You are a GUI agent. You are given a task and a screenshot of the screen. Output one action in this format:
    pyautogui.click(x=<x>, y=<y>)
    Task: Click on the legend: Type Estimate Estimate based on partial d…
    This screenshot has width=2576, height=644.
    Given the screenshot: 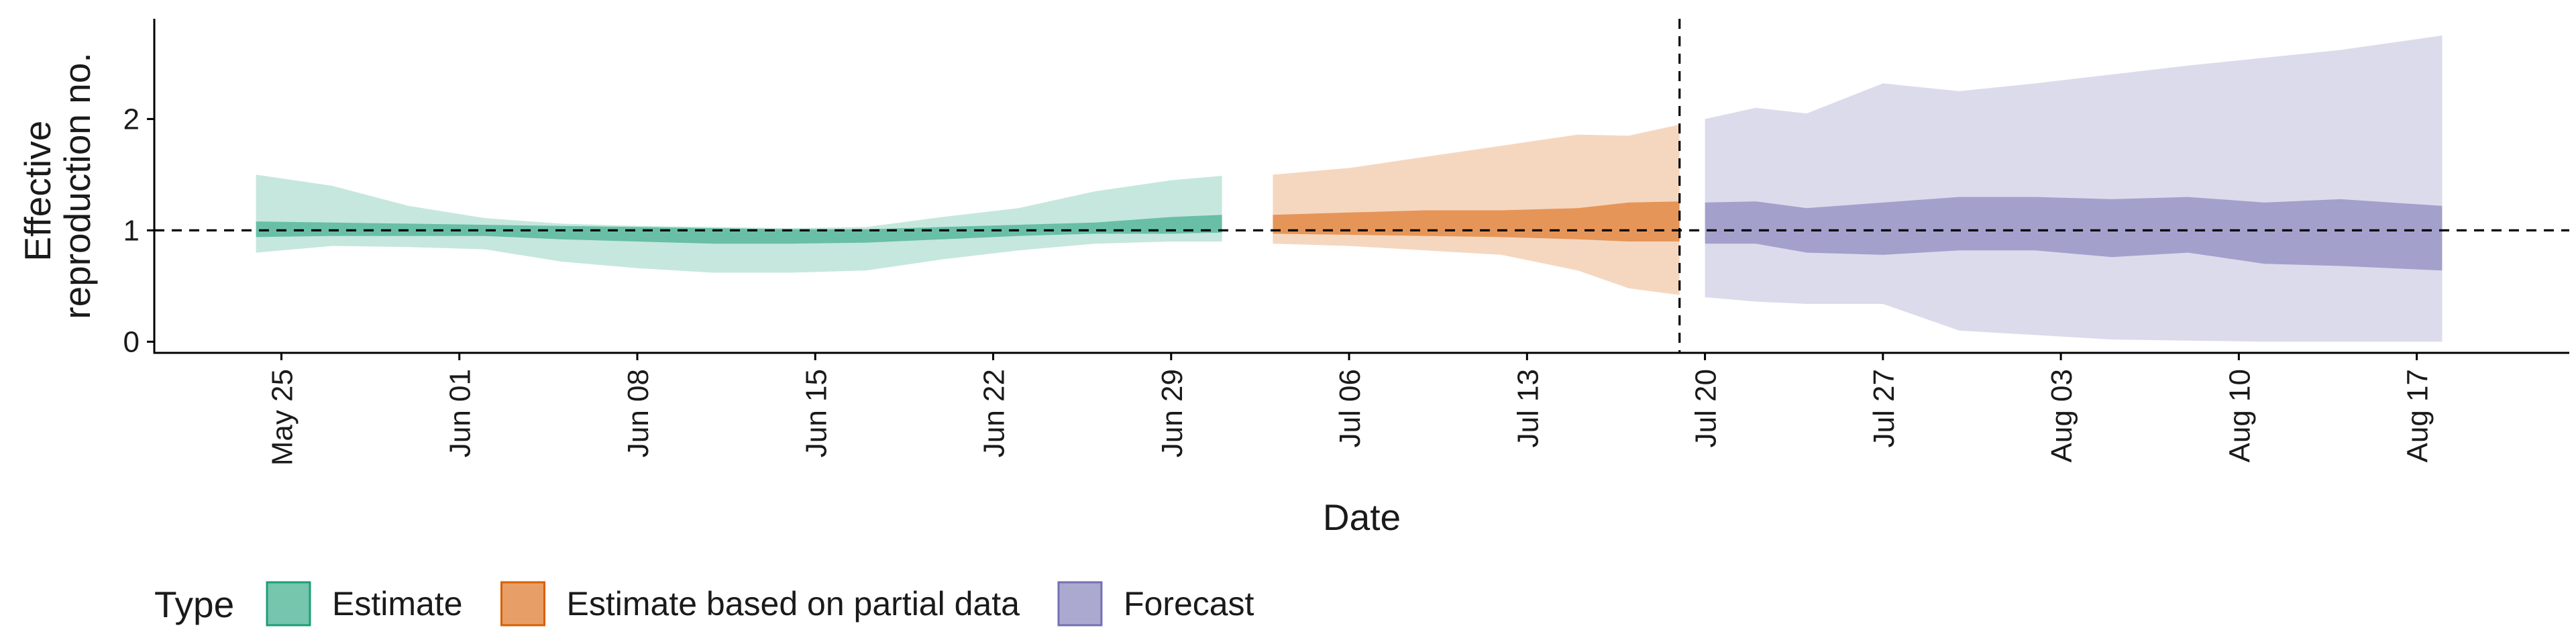 What is the action you would take?
    pyautogui.click(x=704, y=604)
    